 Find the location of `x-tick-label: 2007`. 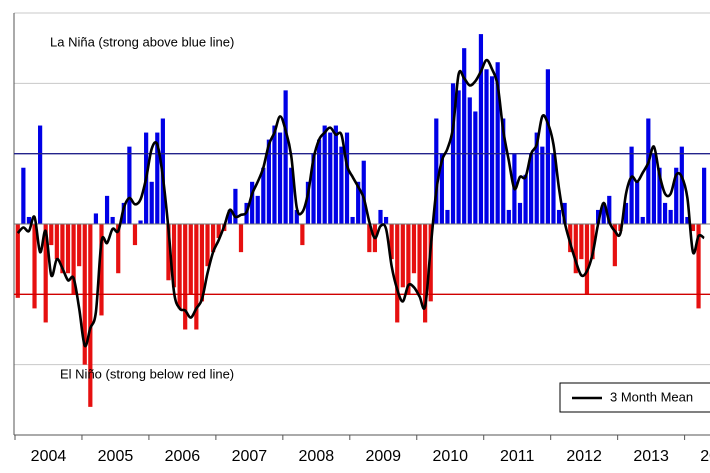

x-tick-label: 2007 is located at coordinates (250, 456).